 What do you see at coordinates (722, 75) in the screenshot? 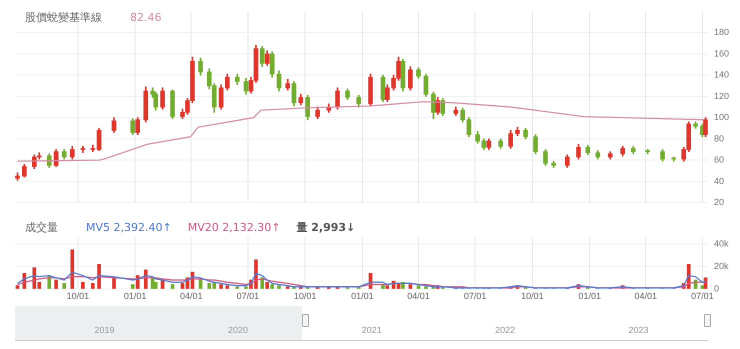
I see `y-tick-label: 140` at bounding box center [722, 75].